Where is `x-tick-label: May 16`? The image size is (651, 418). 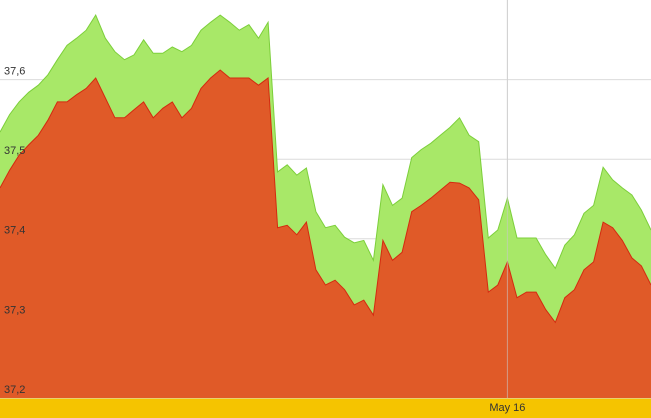 x-tick-label: May 16 is located at coordinates (507, 408).